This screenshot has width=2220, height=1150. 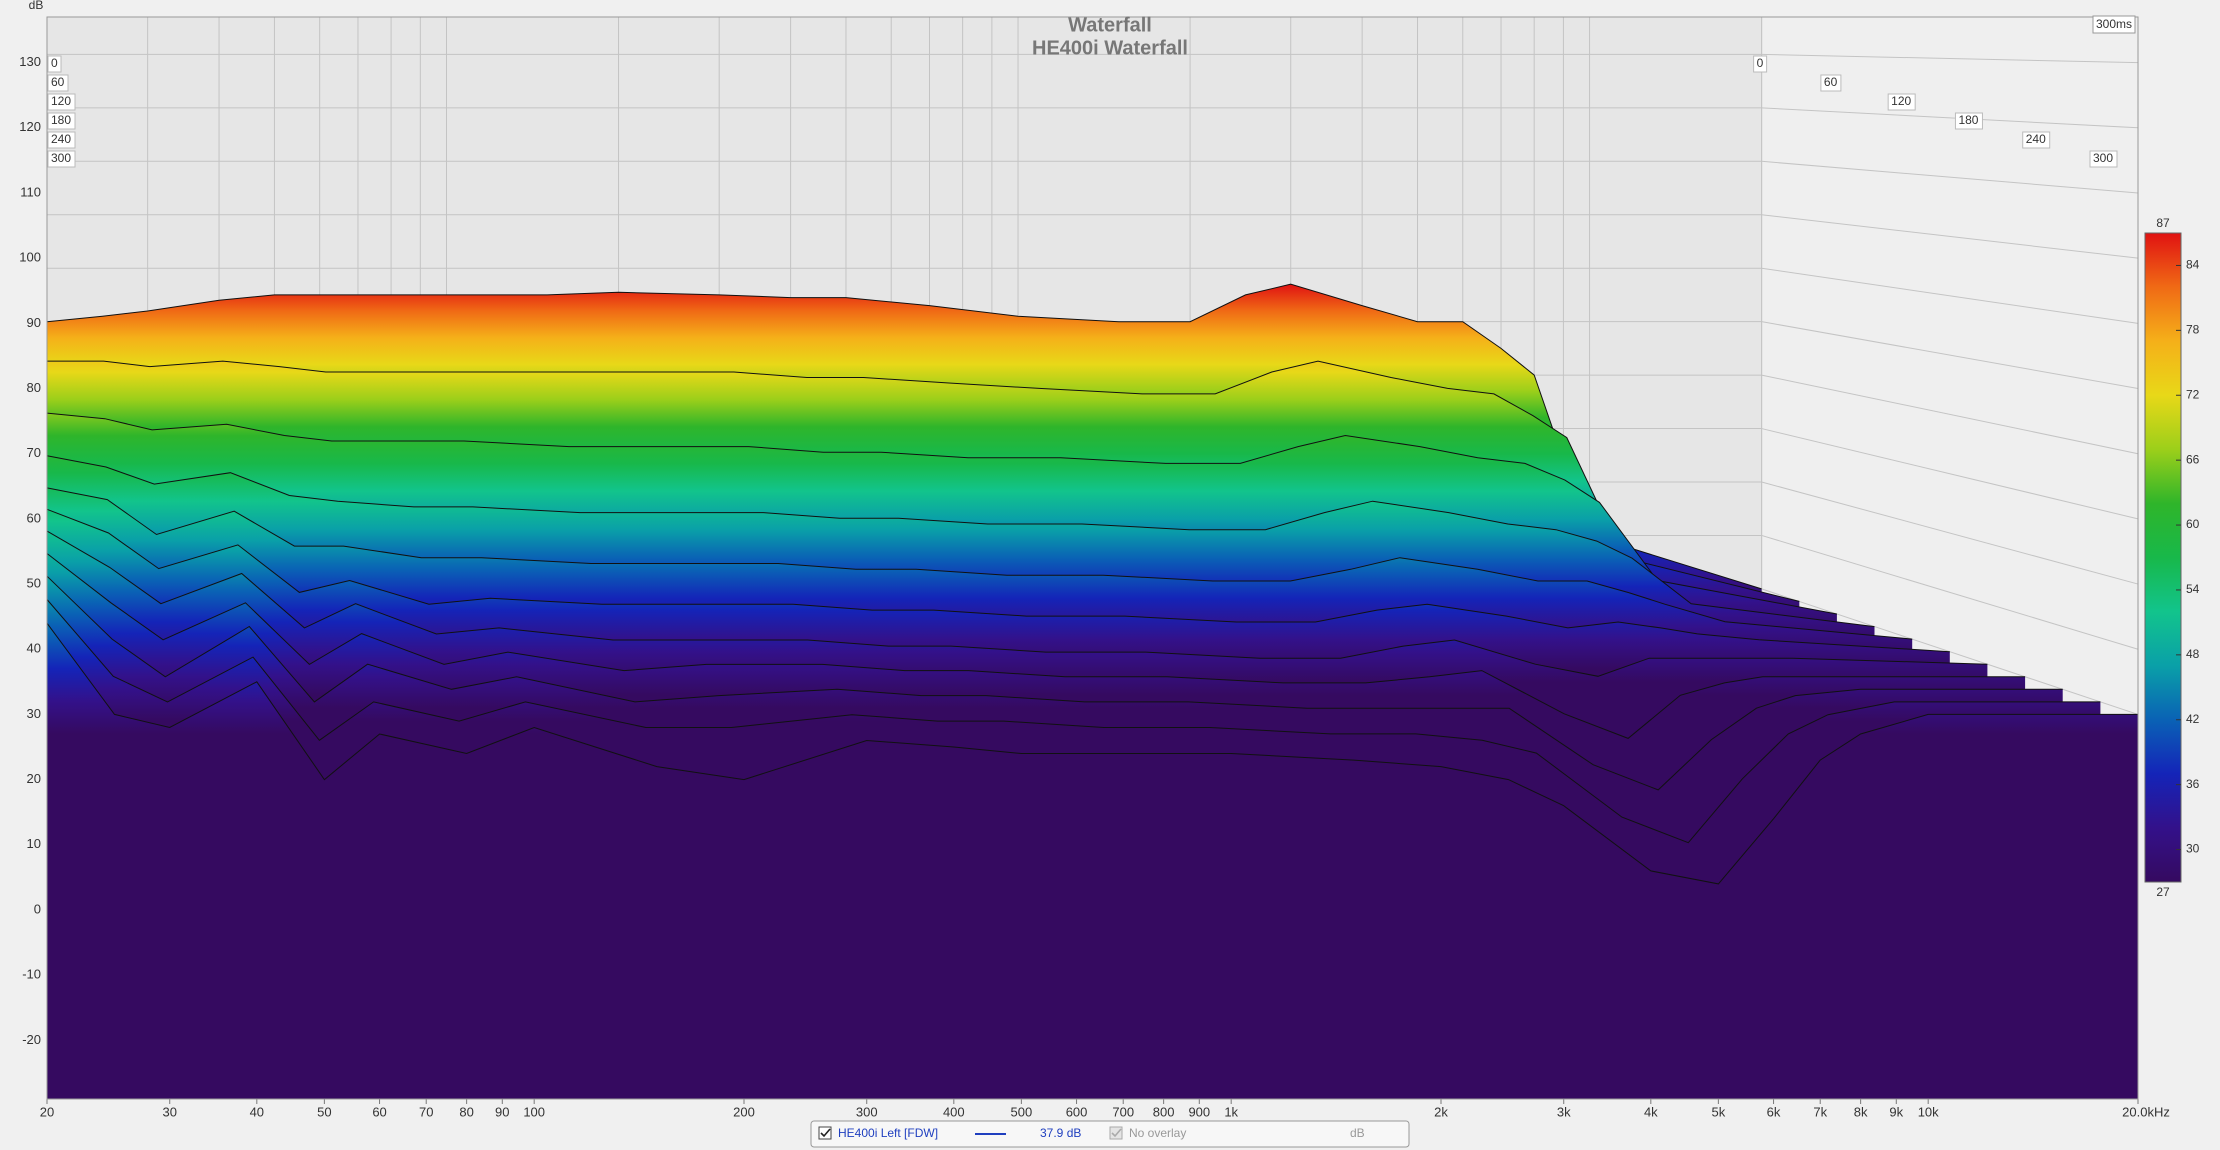 I want to click on depth-tick-right-label: 0, so click(x=1760, y=63).